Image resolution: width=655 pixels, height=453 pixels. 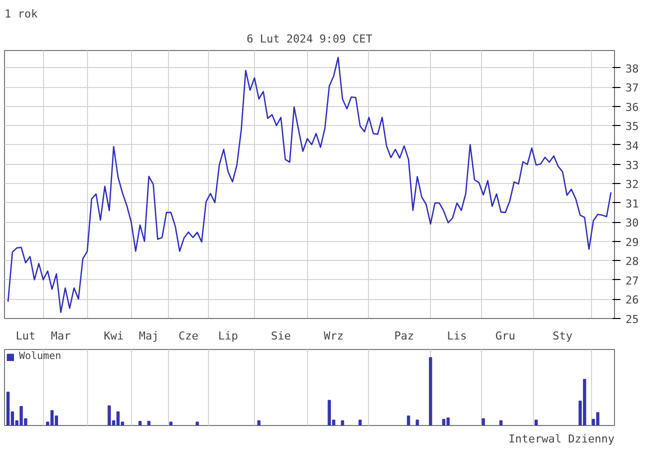 I want to click on chart-title: 1 rok, so click(x=21, y=14).